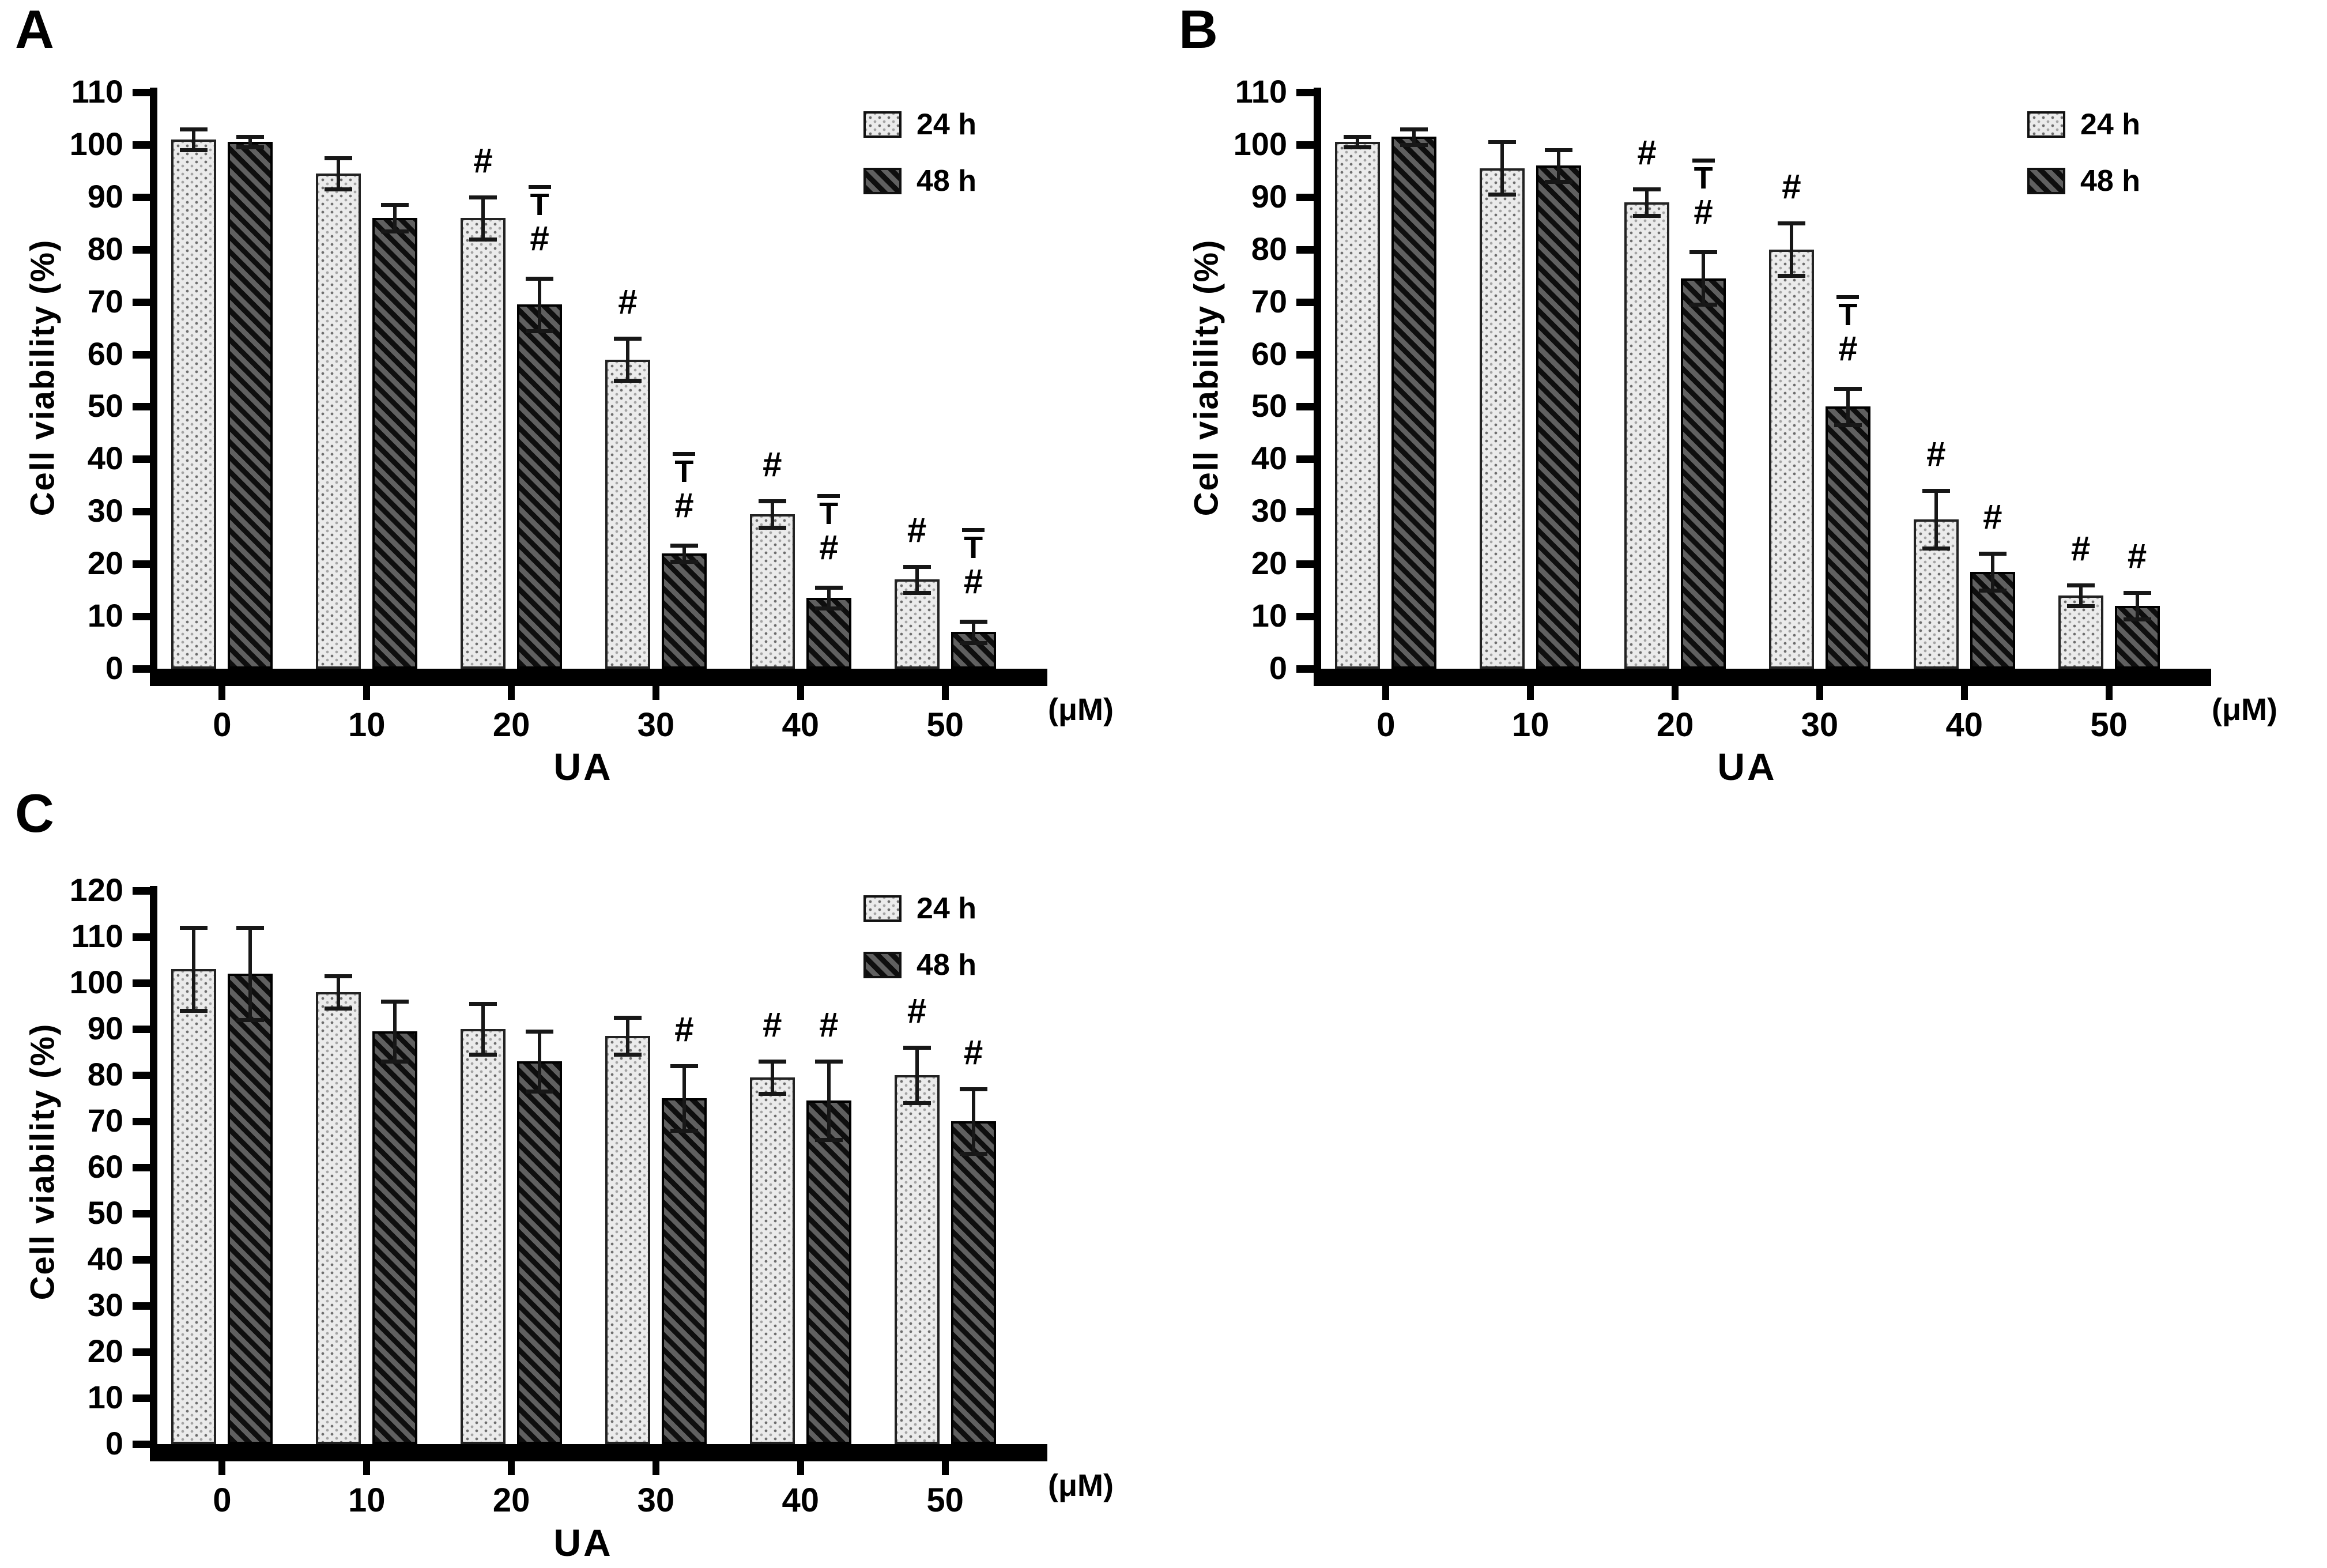 The height and width of the screenshot is (1568, 2327). Describe the element at coordinates (882, 965) in the screenshot. I see `legend-swatch-48h-icon` at that location.